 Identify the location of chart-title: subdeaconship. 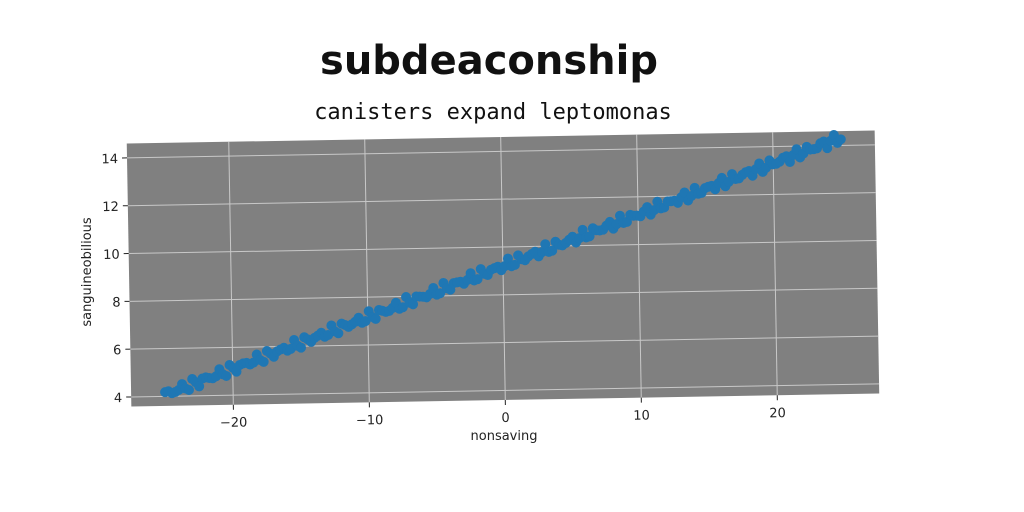
(489, 61).